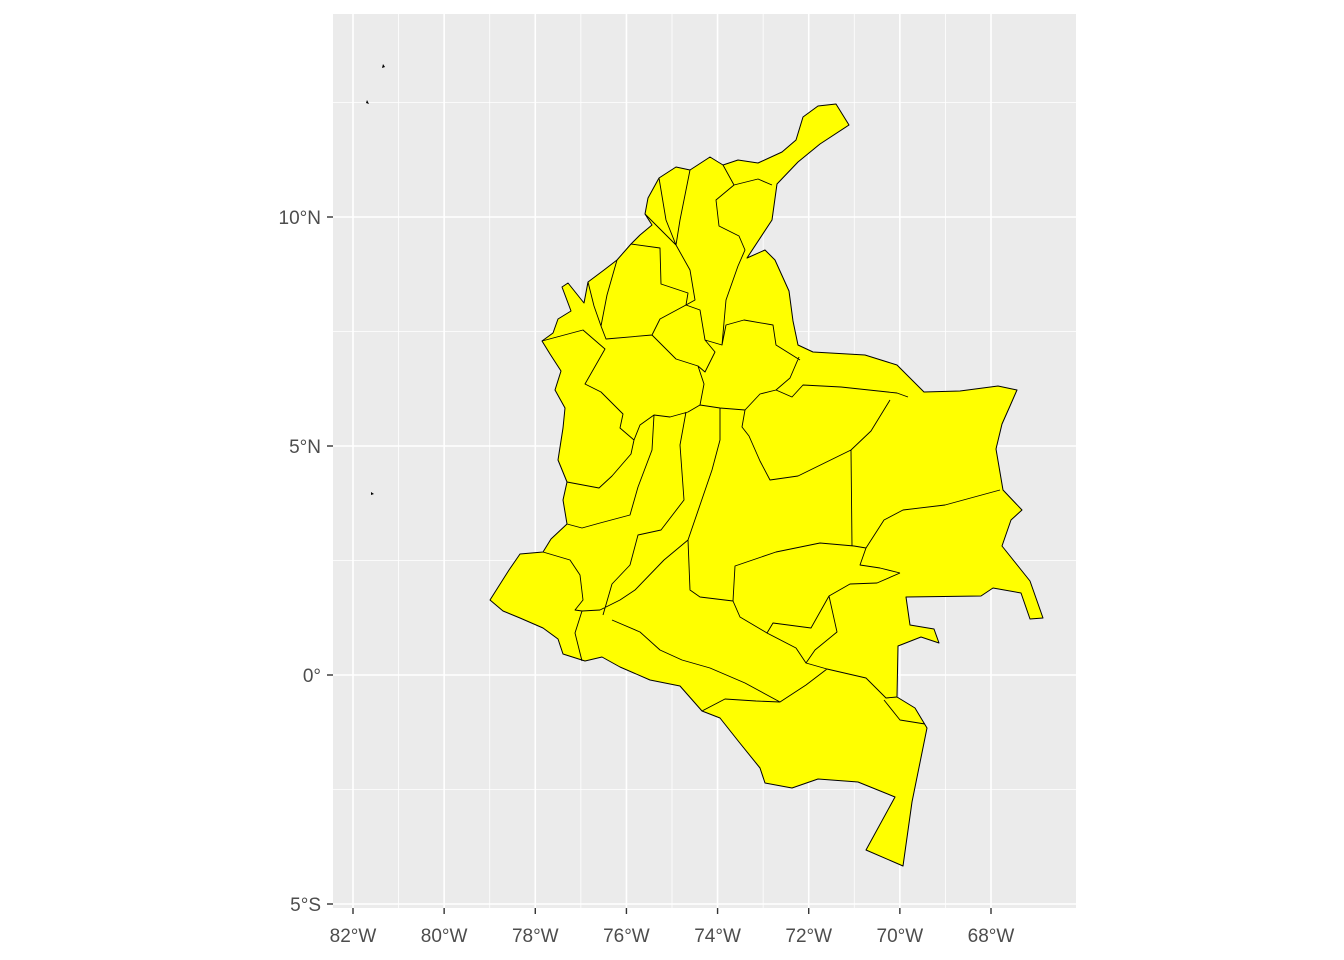  I want to click on y-tick-label: 5°N, so click(305, 447).